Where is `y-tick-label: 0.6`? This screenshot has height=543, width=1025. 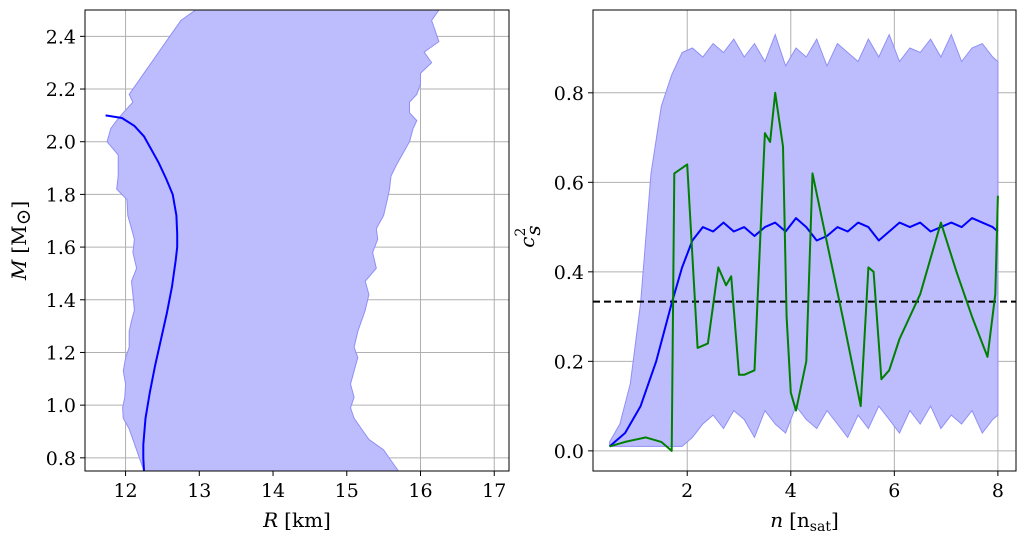
y-tick-label: 0.6 is located at coordinates (569, 183).